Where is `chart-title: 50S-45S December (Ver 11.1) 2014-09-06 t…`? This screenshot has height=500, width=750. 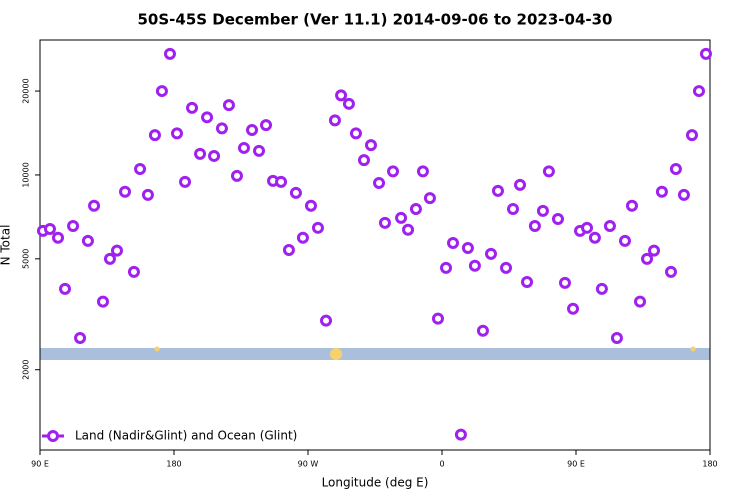
chart-title: 50S-45S December (Ver 11.1) 2014-09-06 t… is located at coordinates (375, 20).